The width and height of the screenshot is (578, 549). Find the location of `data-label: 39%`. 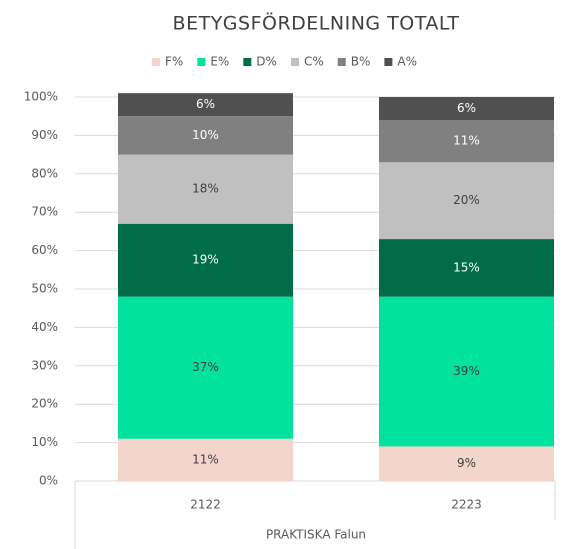

data-label: 39% is located at coordinates (466, 371).